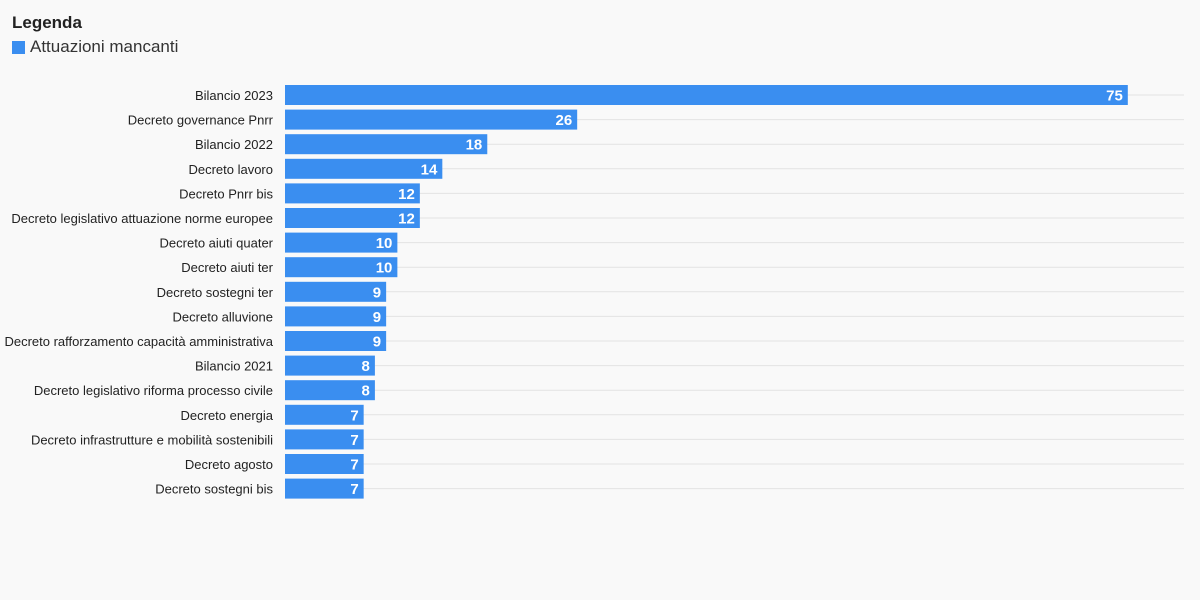  I want to click on legend-item-attuazioni-mancanti: Attuazioni mancanti, so click(95, 47).